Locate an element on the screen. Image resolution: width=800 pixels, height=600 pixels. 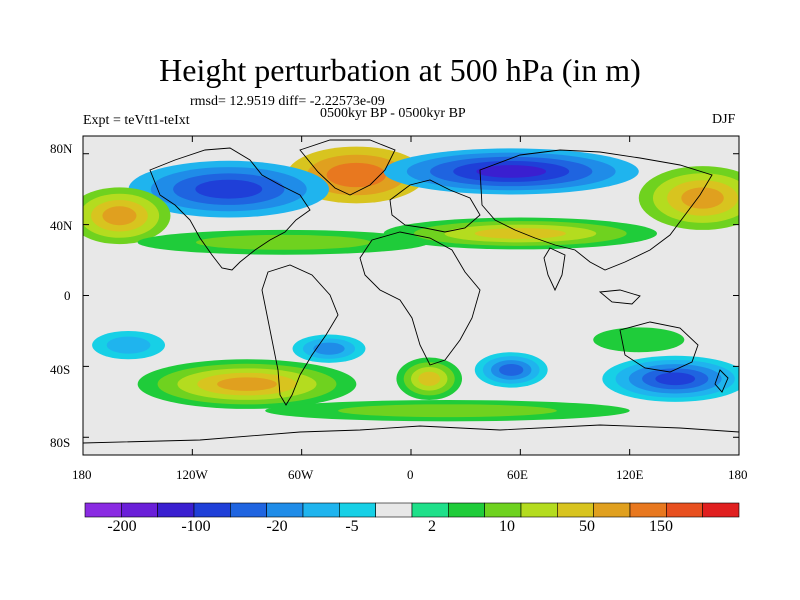
contour-region-greenland-high is located at coordinates (356, 175).